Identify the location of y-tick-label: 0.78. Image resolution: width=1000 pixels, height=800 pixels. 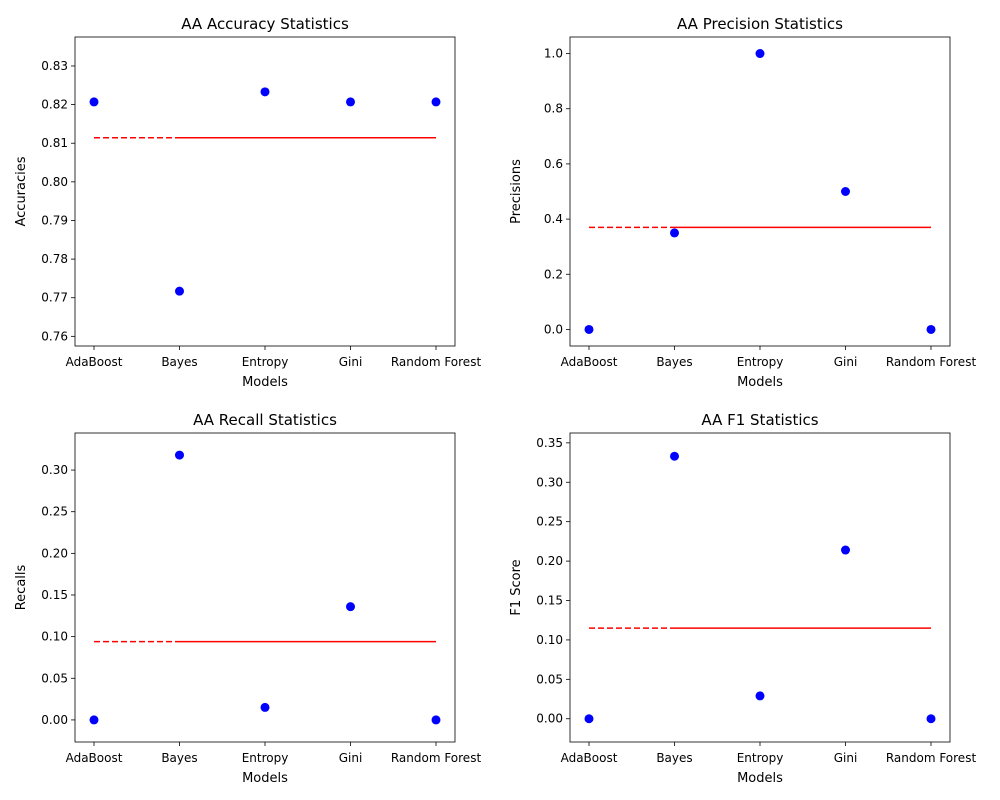
(54, 259).